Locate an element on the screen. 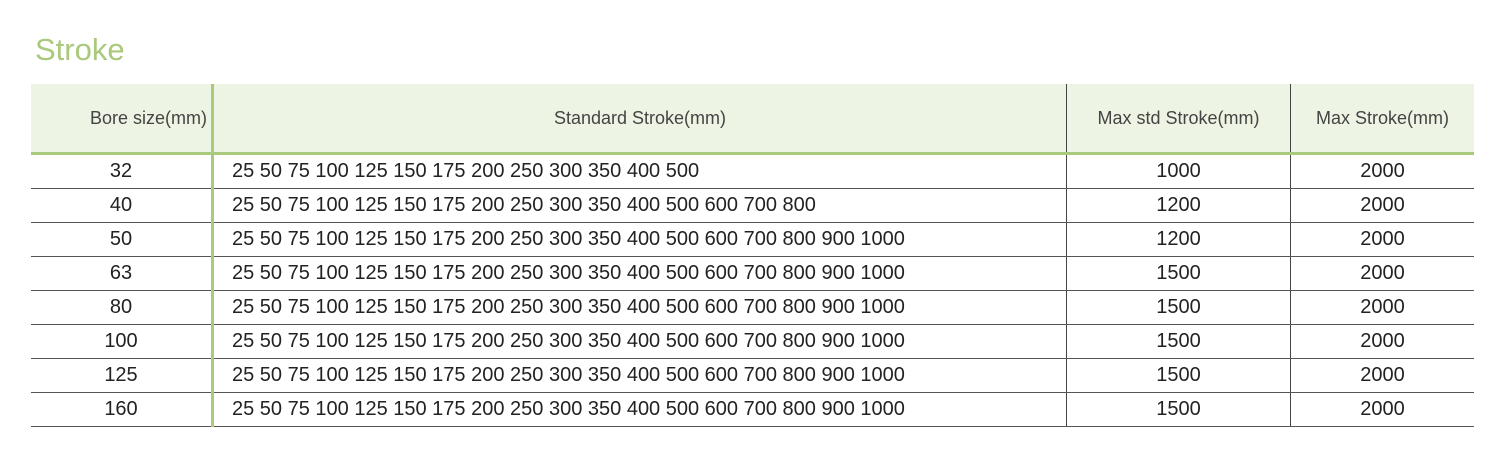 Image resolution: width=1500 pixels, height=466 pixels. bore-size-cell: 80 is located at coordinates (122, 307).